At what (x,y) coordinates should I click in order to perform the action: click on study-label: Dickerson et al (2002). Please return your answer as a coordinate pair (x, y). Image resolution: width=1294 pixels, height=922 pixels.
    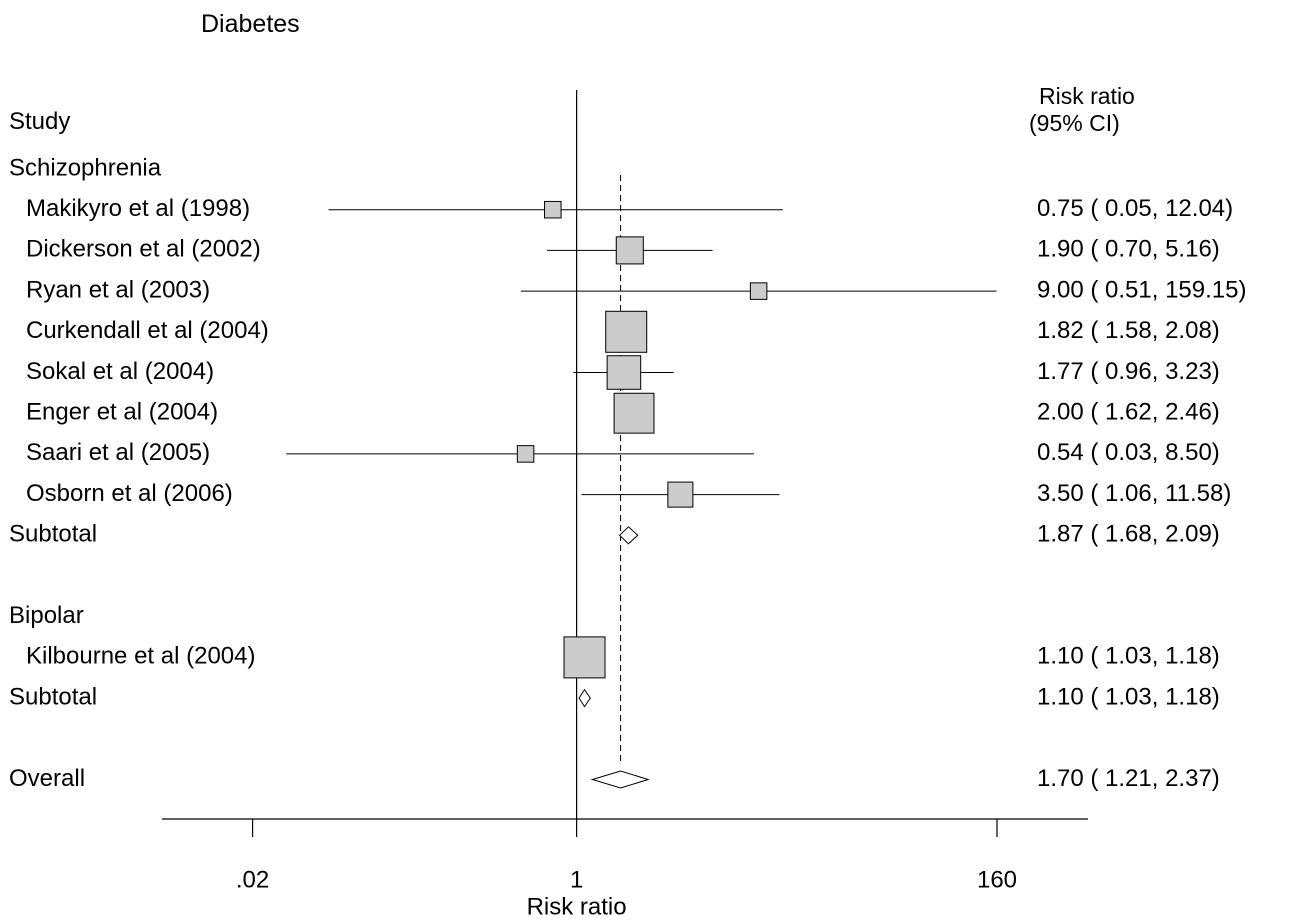
    Looking at the image, I should click on (143, 249).